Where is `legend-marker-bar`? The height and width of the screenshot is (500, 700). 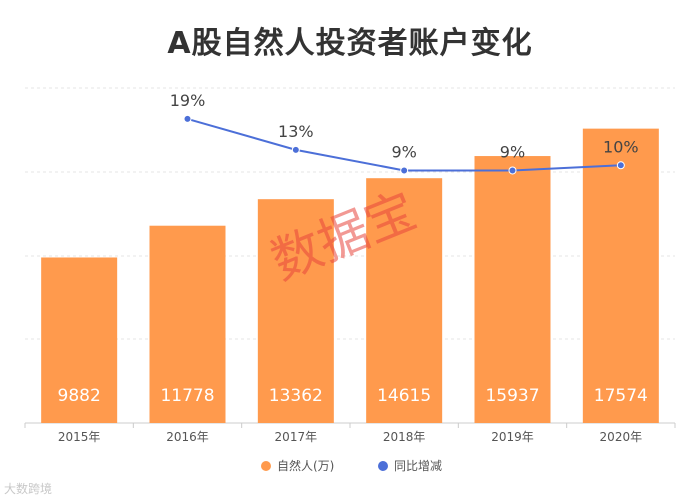 legend-marker-bar is located at coordinates (266, 466).